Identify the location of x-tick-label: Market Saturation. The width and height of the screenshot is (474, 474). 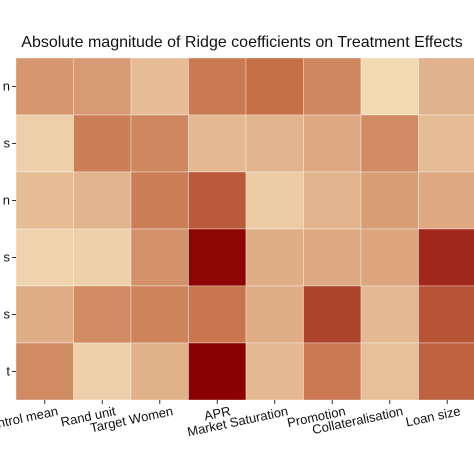
(237, 421).